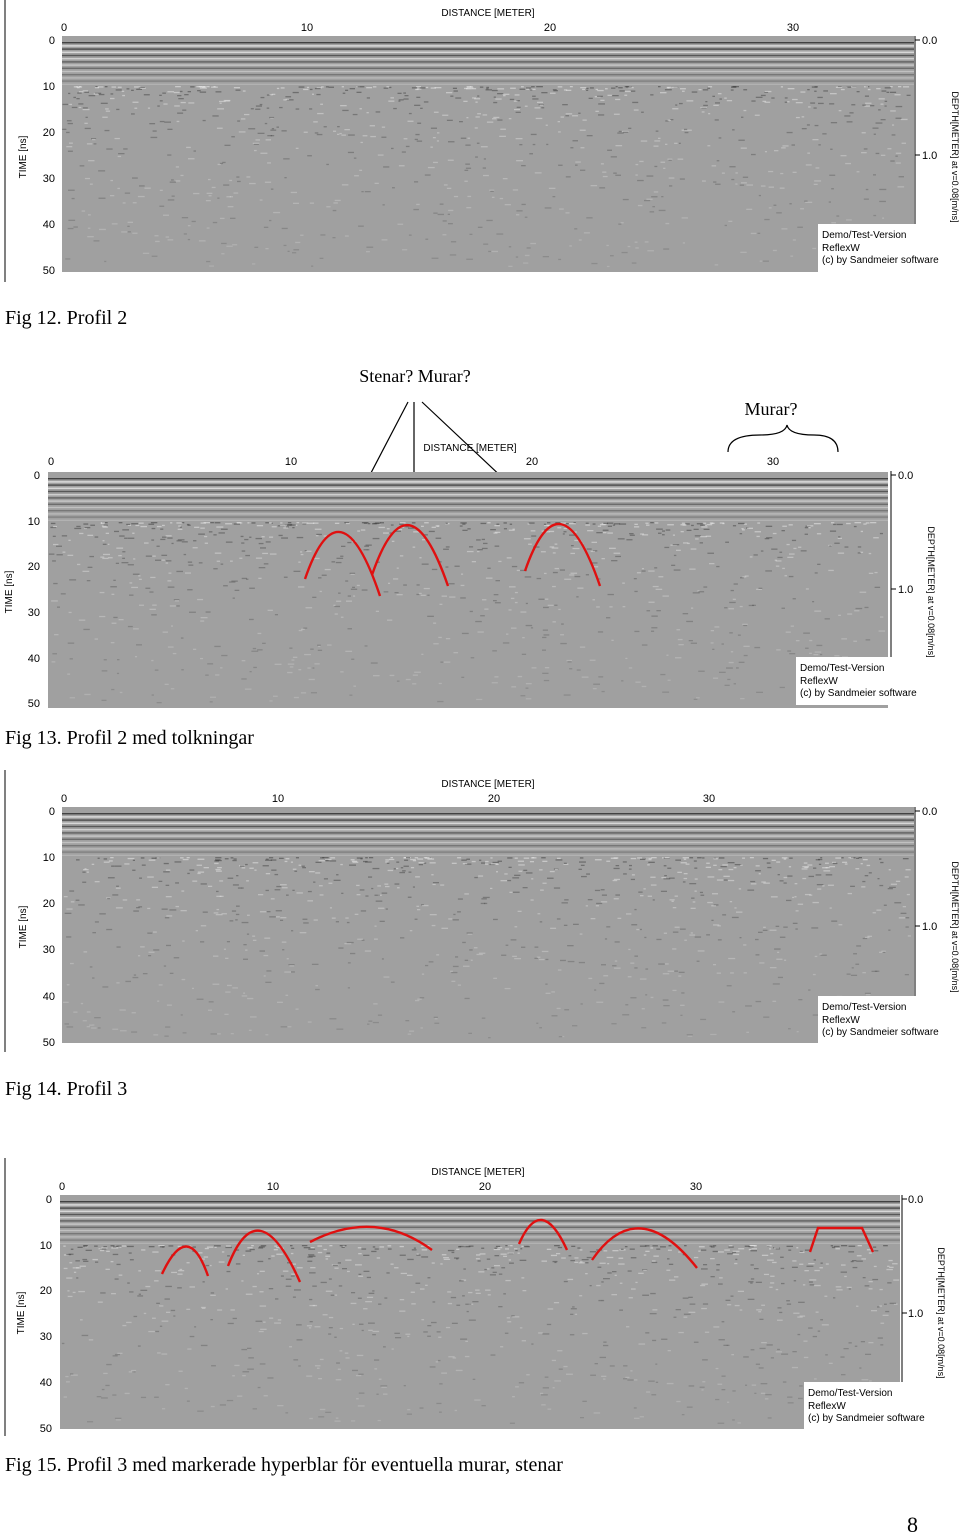  I want to click on figure-caption: Fig 12. Profil 2, so click(66, 318).